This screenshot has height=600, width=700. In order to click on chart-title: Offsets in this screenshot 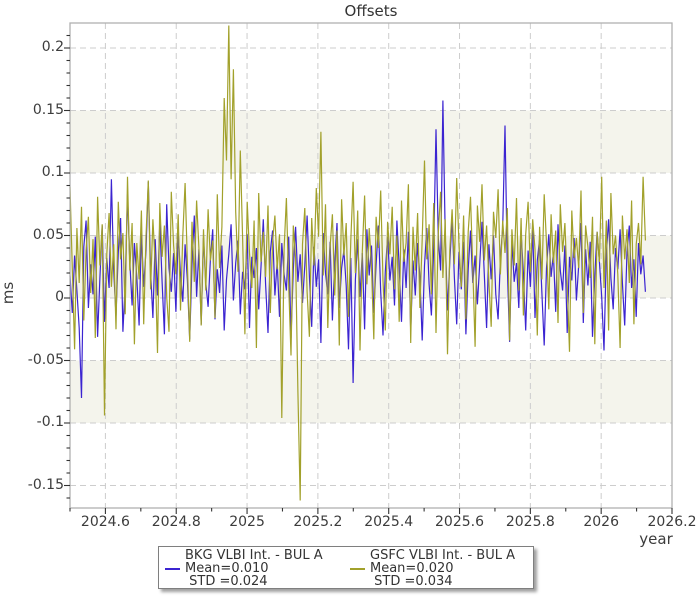, I will do `click(371, 11)`.